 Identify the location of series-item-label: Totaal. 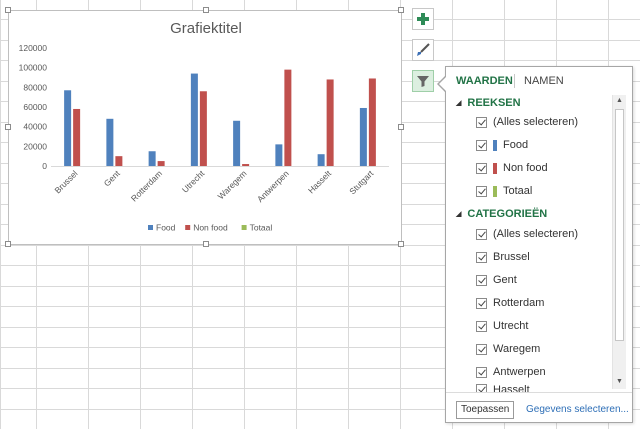
(518, 191).